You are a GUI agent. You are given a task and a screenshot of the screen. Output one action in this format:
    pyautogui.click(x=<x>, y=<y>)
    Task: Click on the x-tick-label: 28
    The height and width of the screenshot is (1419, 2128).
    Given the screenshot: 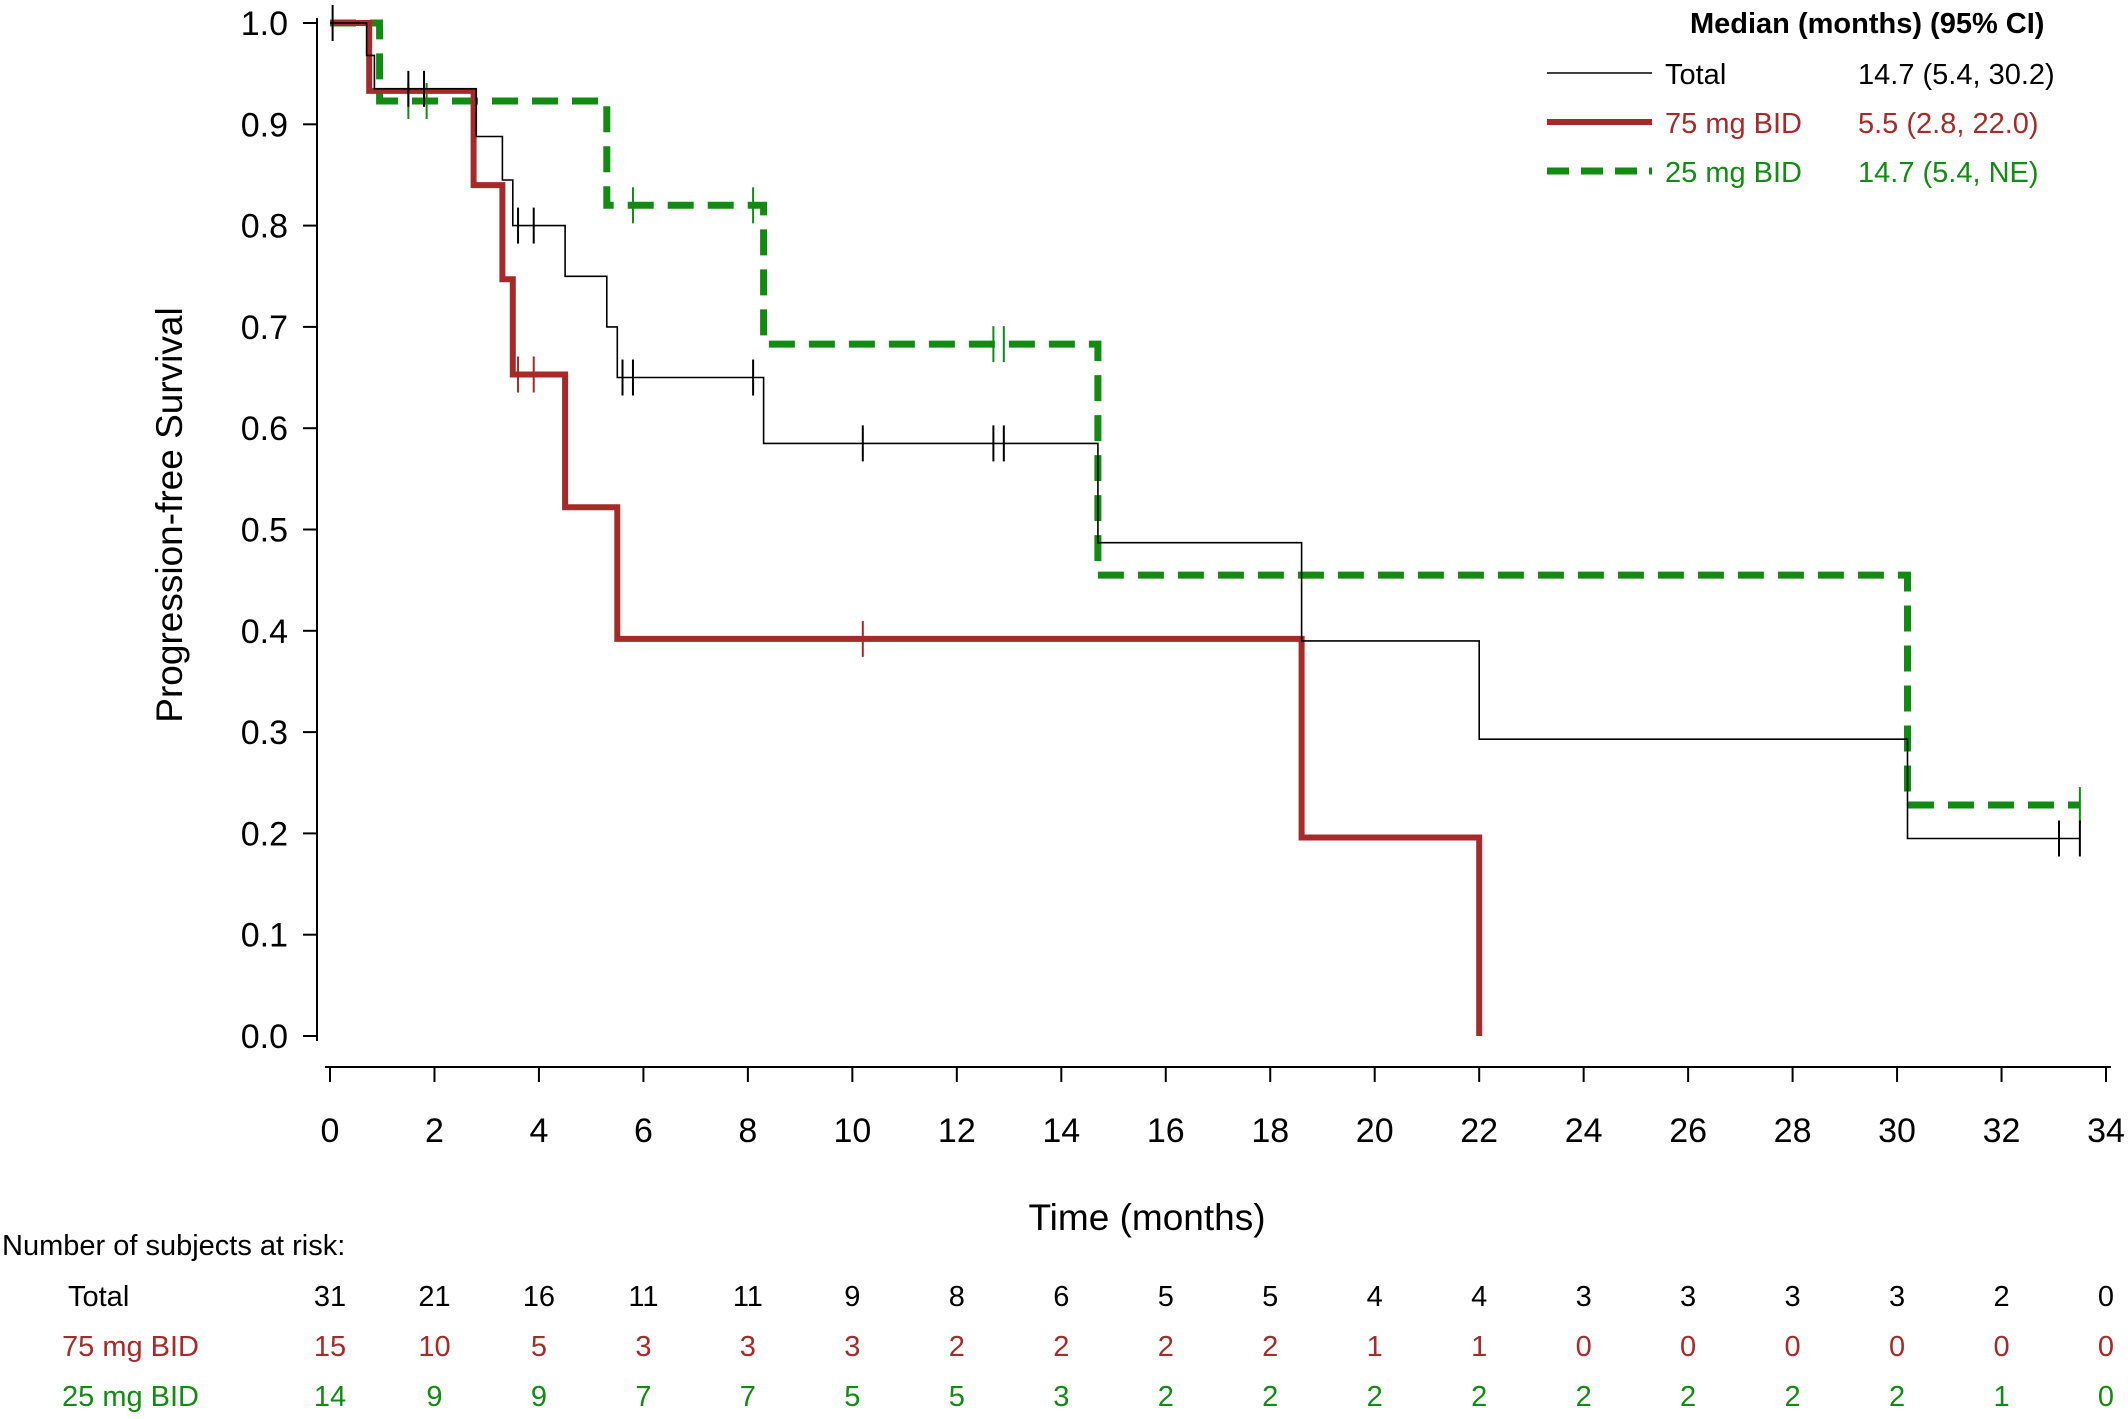 What is the action you would take?
    pyautogui.click(x=1793, y=1131)
    